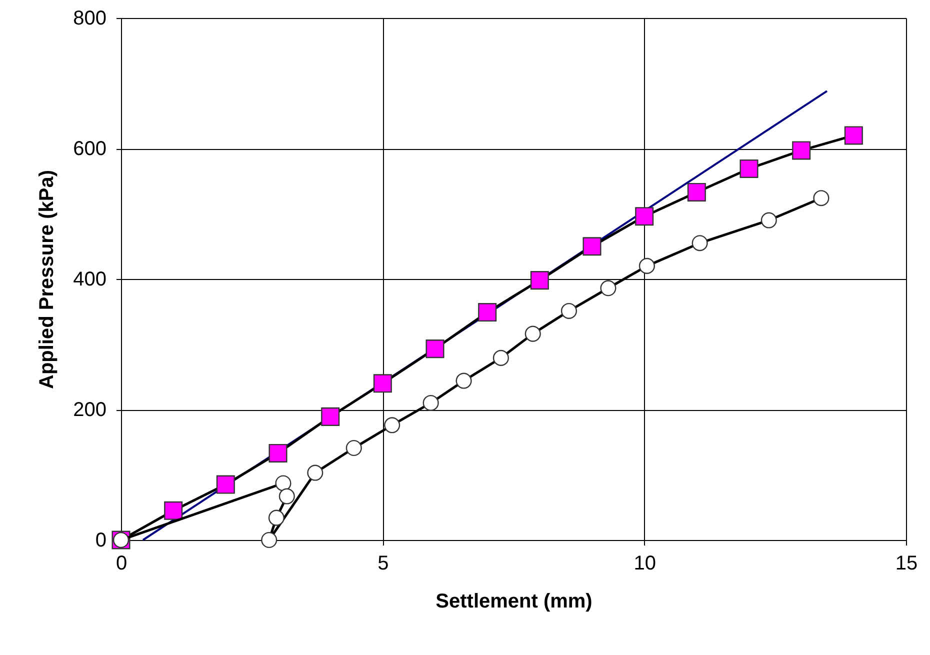 This screenshot has height=655, width=930. I want to click on x-tick-label: 0, so click(122, 563).